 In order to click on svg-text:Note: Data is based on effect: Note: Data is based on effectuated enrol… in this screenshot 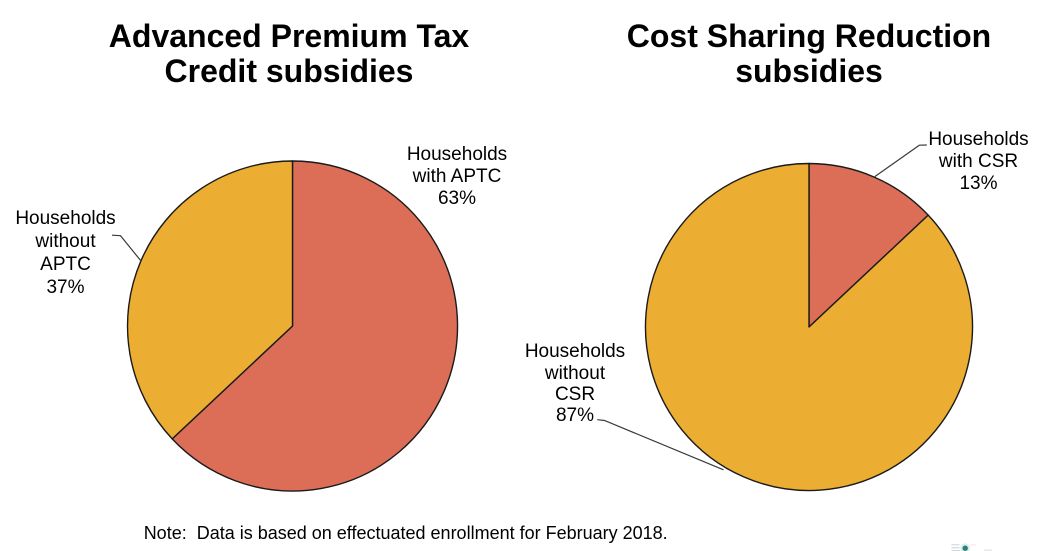, I will do `click(406, 533)`.